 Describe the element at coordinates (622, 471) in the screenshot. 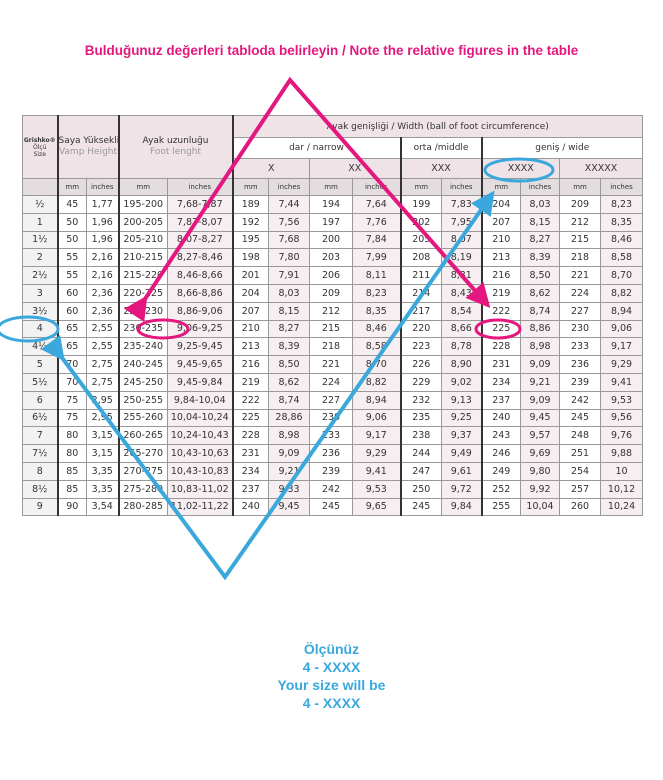

I see `value-cell: 10` at that location.